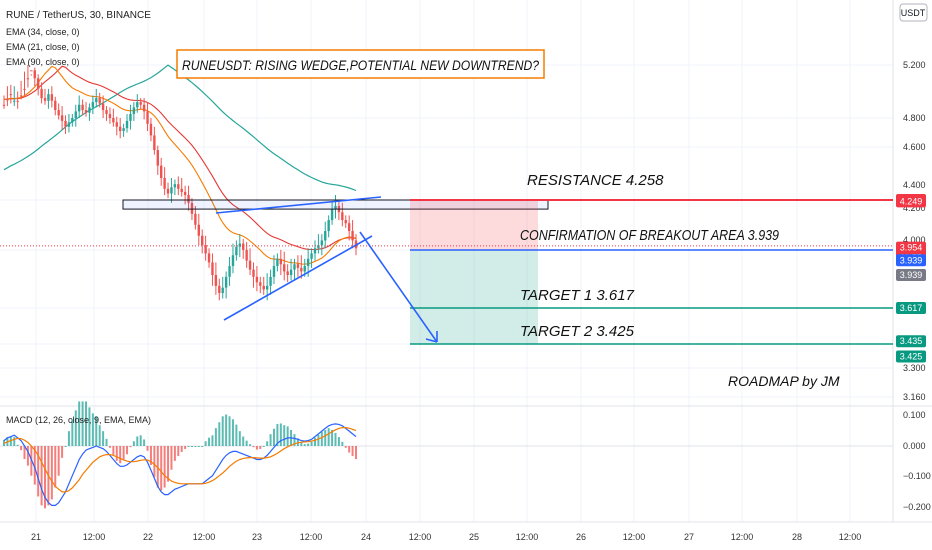  What do you see at coordinates (913, 12) in the screenshot?
I see `currency-button` at bounding box center [913, 12].